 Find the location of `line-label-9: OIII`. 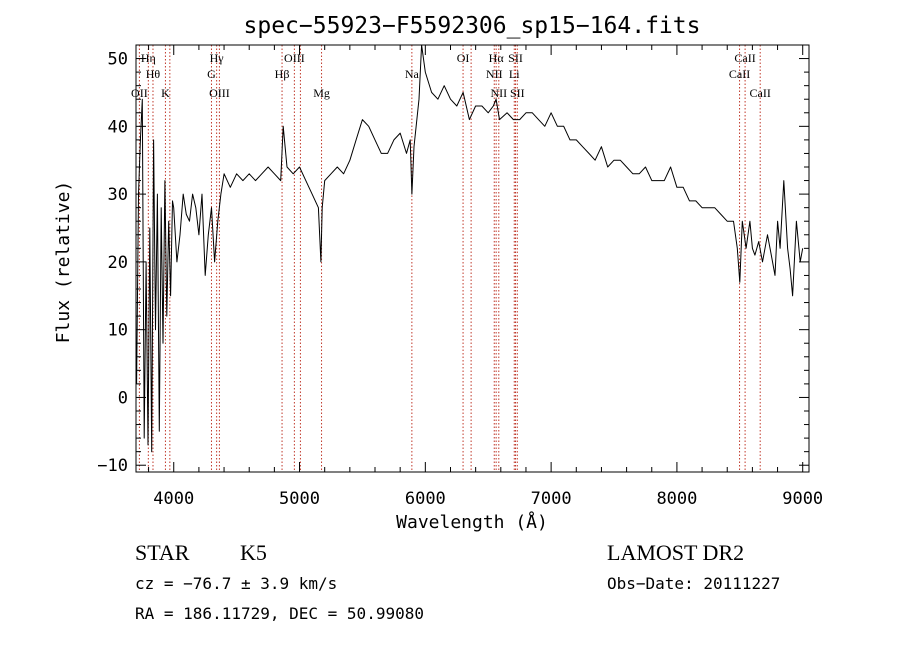

line-label-9: OIII is located at coordinates (294, 58).